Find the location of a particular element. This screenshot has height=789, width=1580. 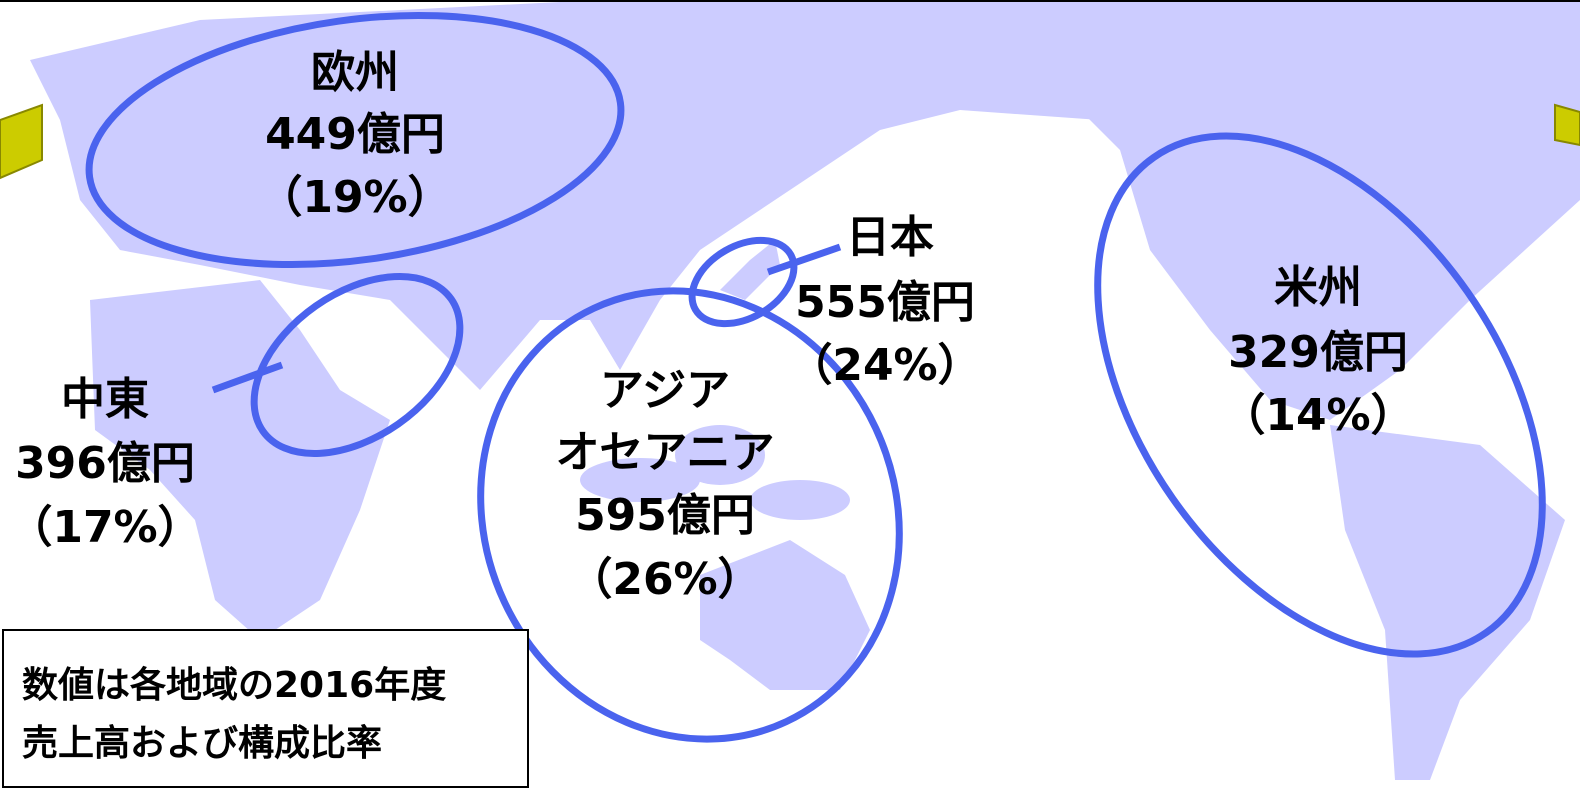

arrow-left is located at coordinates (21, 141).